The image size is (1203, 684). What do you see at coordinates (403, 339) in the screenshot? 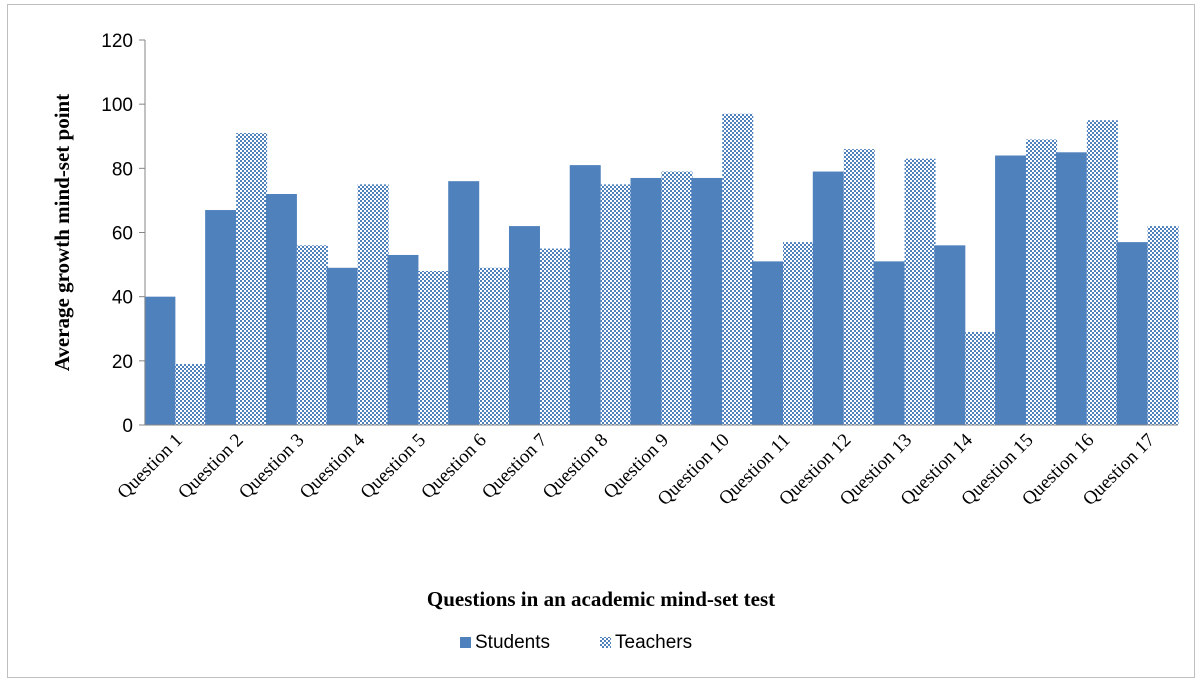
I see `bar-students-q5` at bounding box center [403, 339].